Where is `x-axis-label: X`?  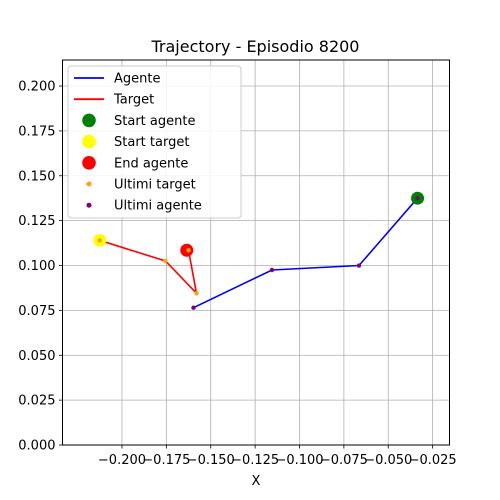
x-axis-label: X is located at coordinates (256, 481).